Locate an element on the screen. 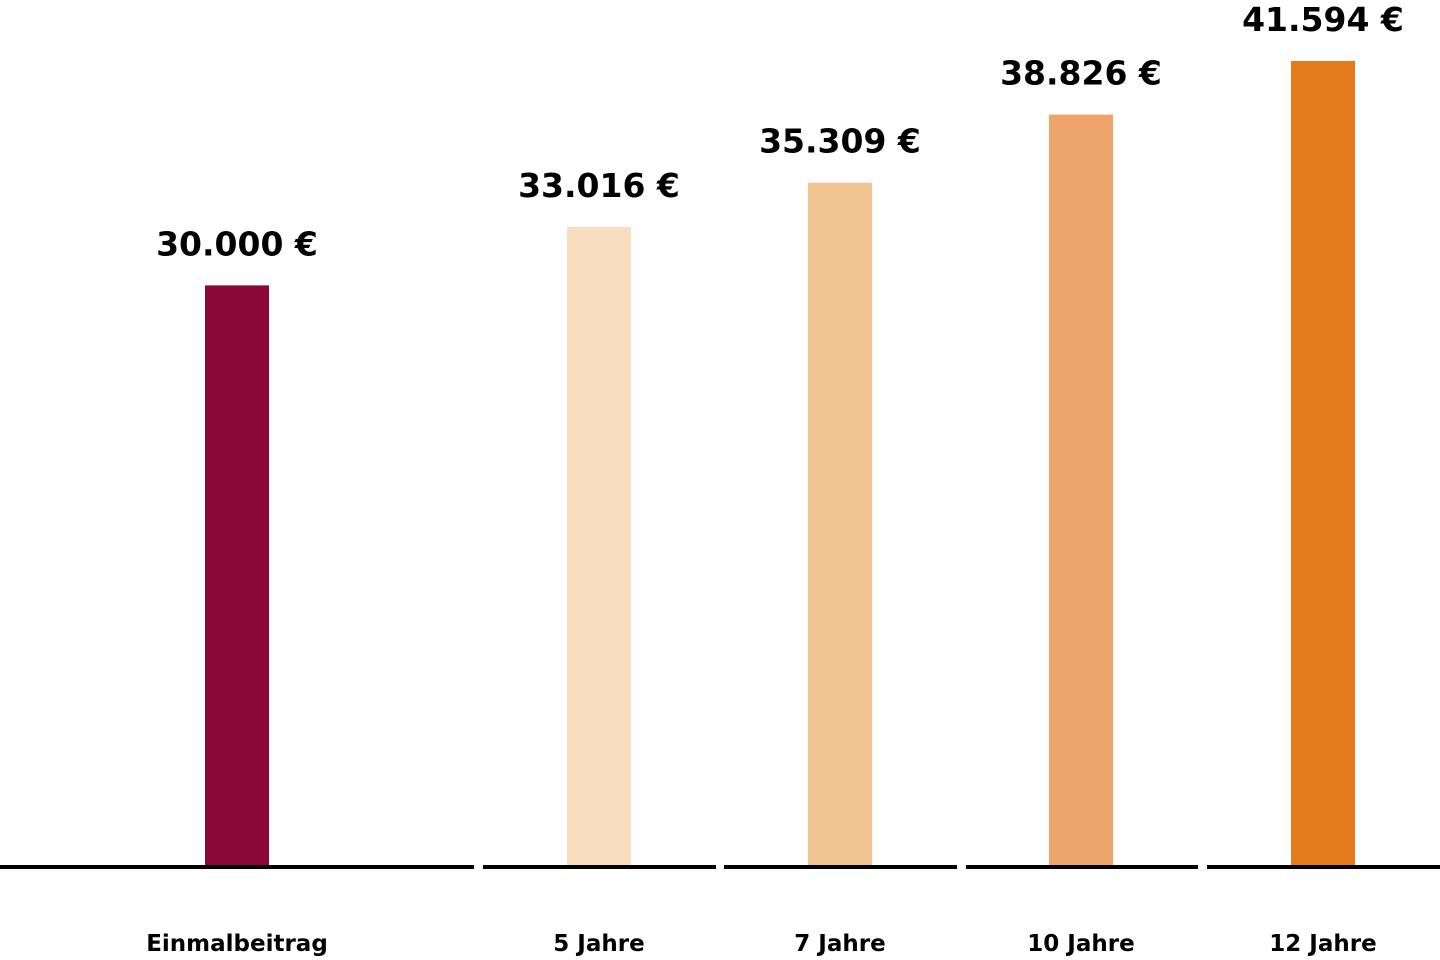 The width and height of the screenshot is (1440, 960). category-label-4: 10 Jahre is located at coordinates (1080, 944).